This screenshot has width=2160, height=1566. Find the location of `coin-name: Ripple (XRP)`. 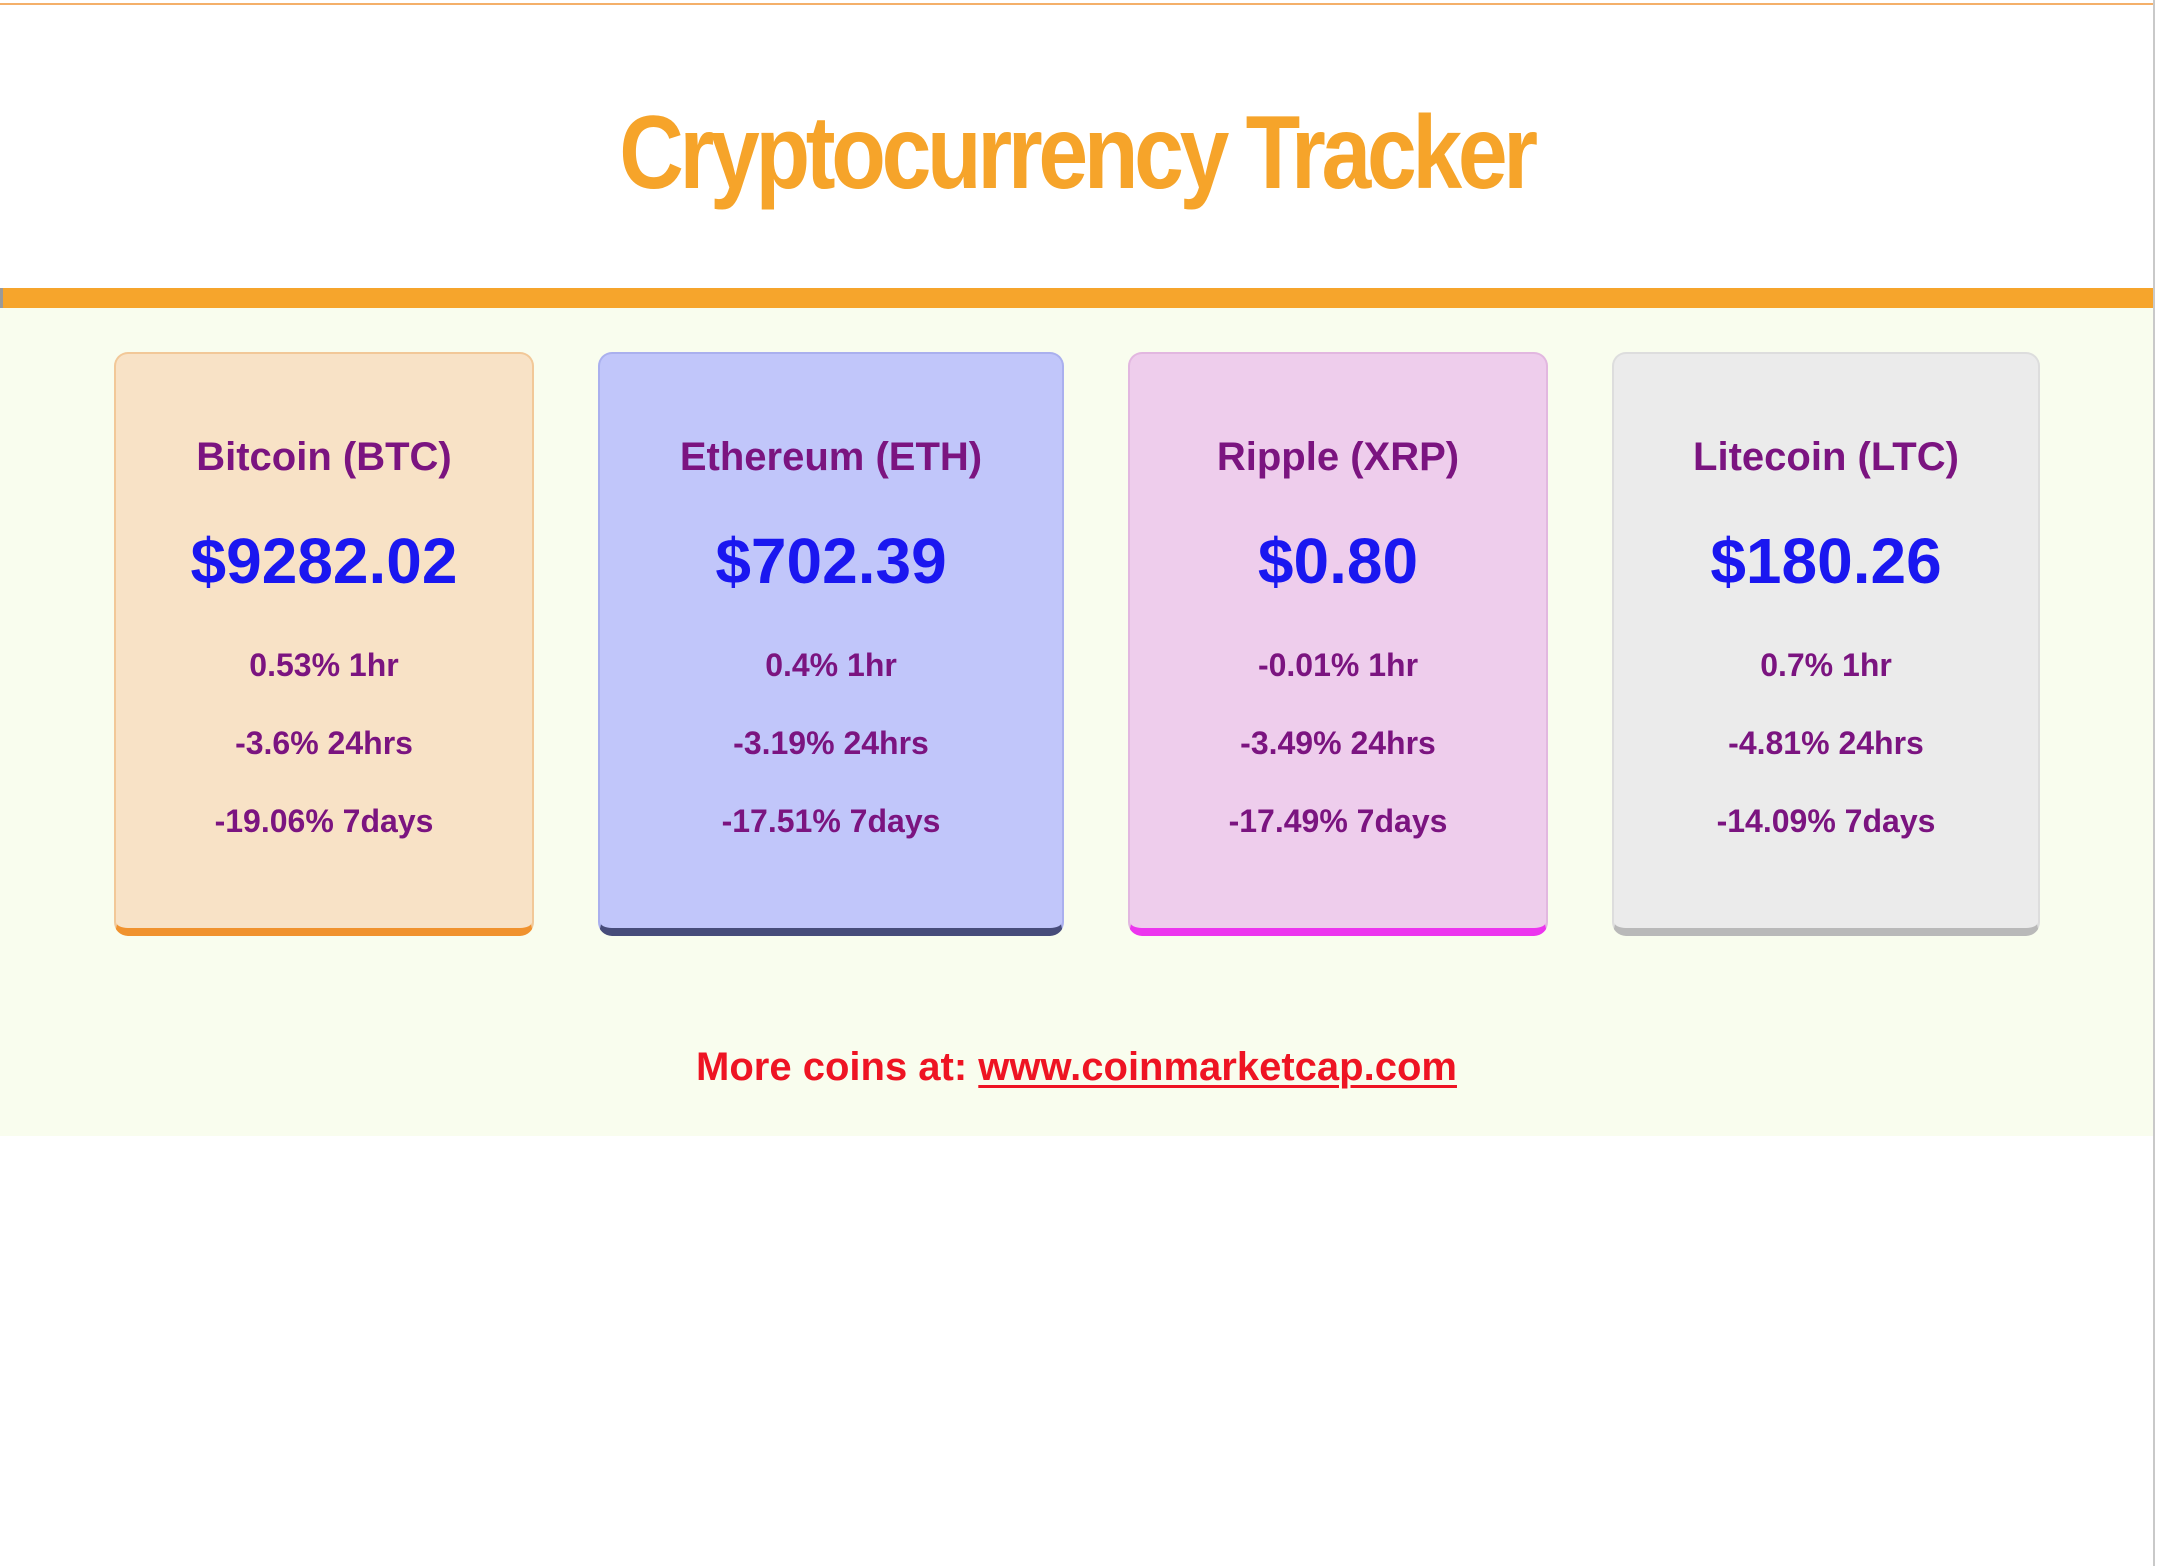

coin-name: Ripple (XRP) is located at coordinates (1338, 457).